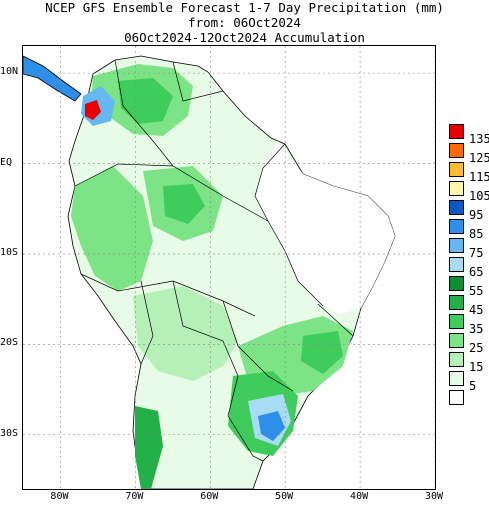 The height and width of the screenshot is (515, 489). I want to click on rain-area-north-core, so click(145, 101).